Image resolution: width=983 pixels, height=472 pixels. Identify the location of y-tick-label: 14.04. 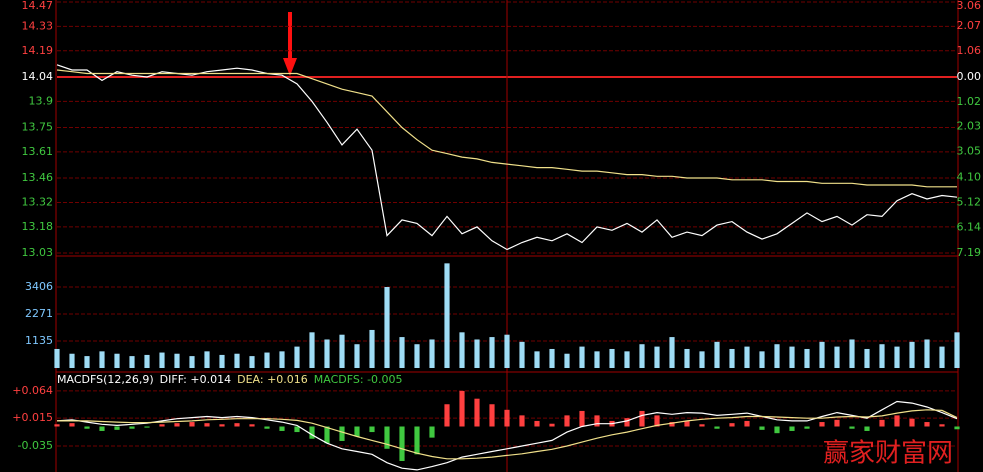
(38, 76).